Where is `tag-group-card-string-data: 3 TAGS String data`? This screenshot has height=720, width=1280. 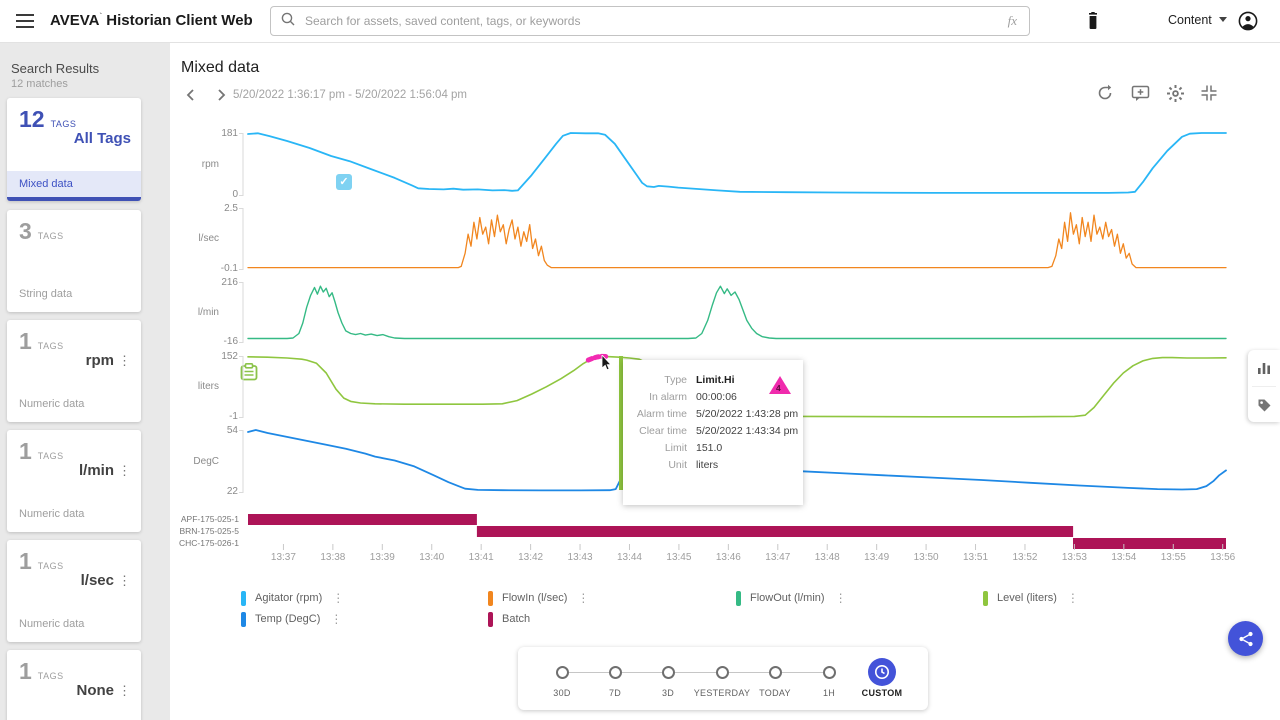
tag-group-card-string-data: 3 TAGS String data is located at coordinates (74, 261).